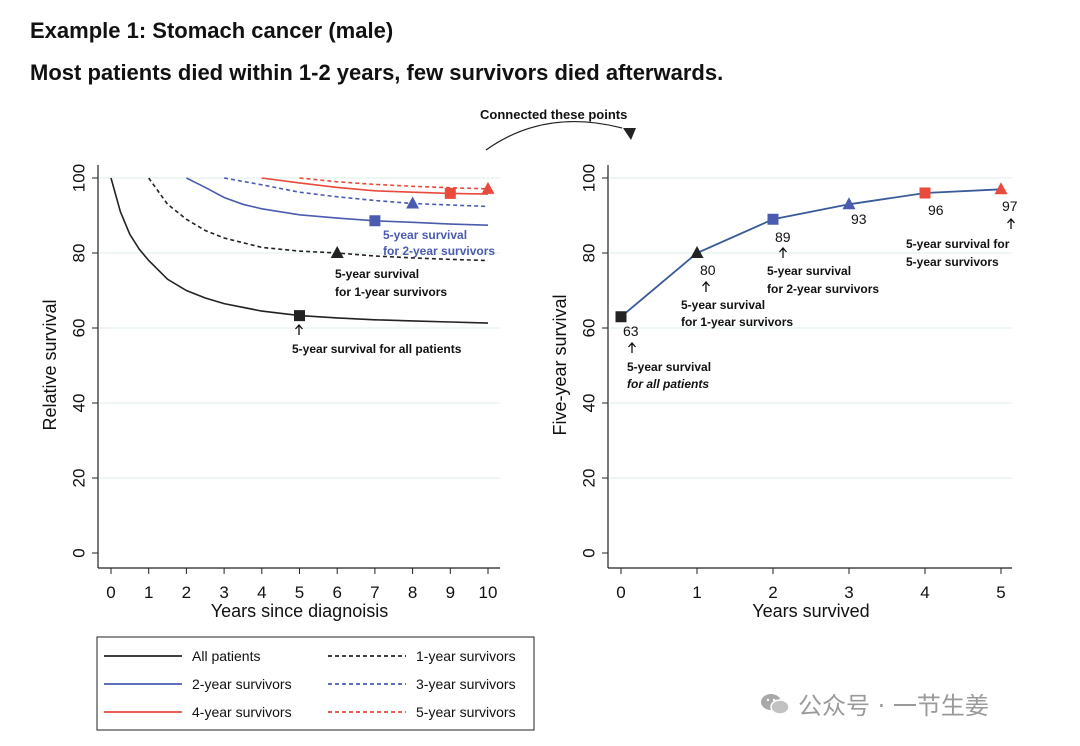  What do you see at coordinates (631, 331) in the screenshot?
I see `data-label: 63` at bounding box center [631, 331].